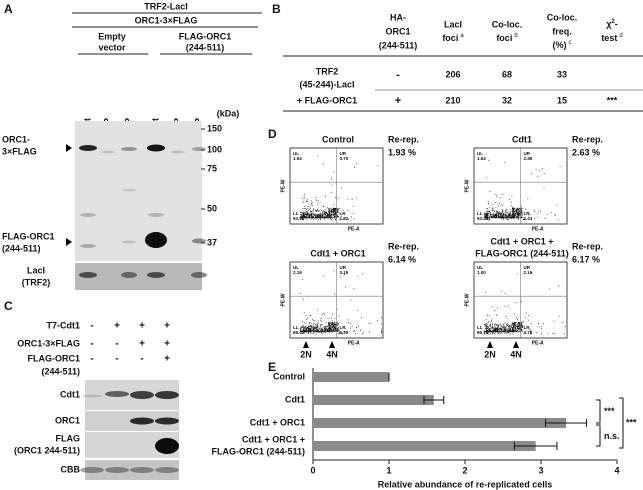  Describe the element at coordinates (272, 134) in the screenshot. I see `panel-label: D` at that location.